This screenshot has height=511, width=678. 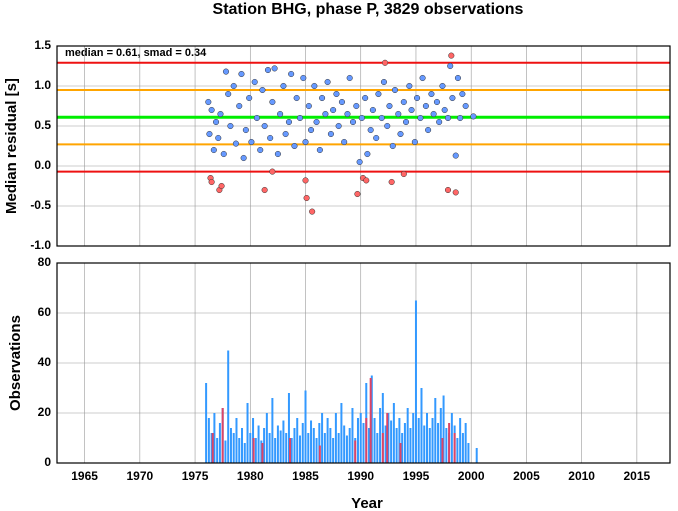 I want to click on x-axis-label: Year, so click(x=367, y=503).